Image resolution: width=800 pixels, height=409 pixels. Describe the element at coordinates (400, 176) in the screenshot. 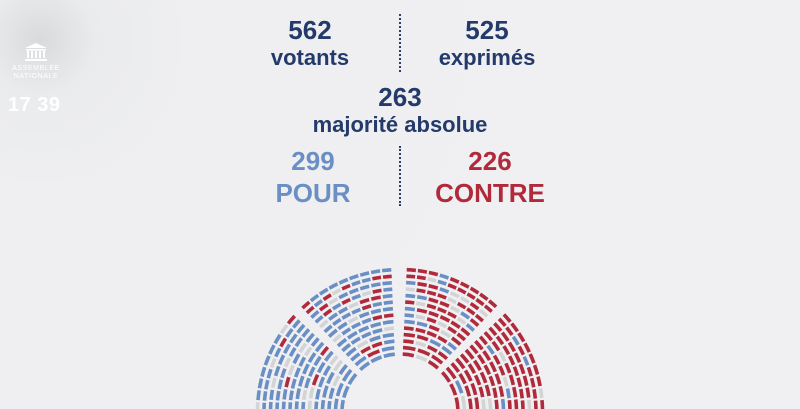

I see `separator-bottom` at that location.